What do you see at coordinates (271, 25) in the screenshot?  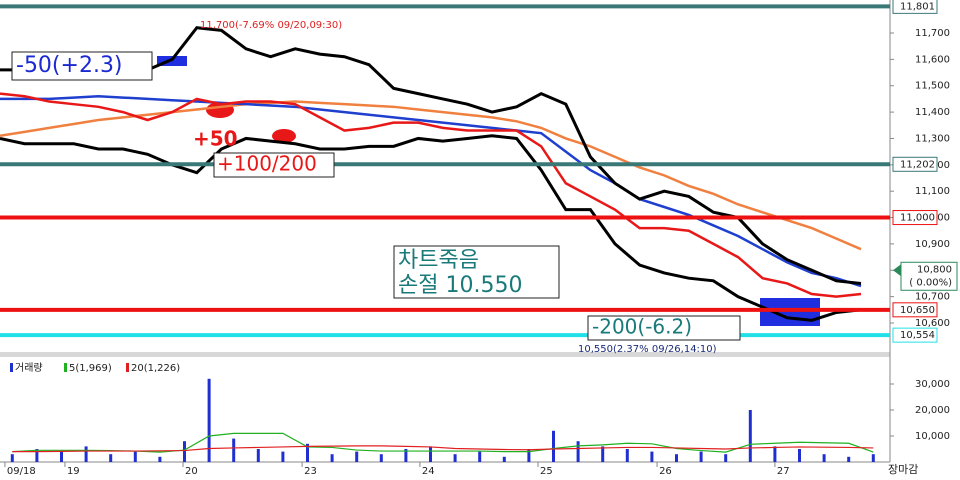 I see `annotation: 11,700(-7.69% 09/20,09:30)` at bounding box center [271, 25].